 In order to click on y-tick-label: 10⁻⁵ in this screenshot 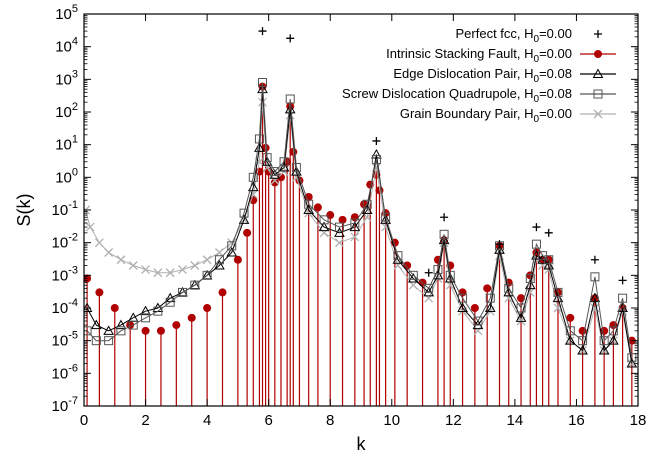, I will do `click(65, 340)`.